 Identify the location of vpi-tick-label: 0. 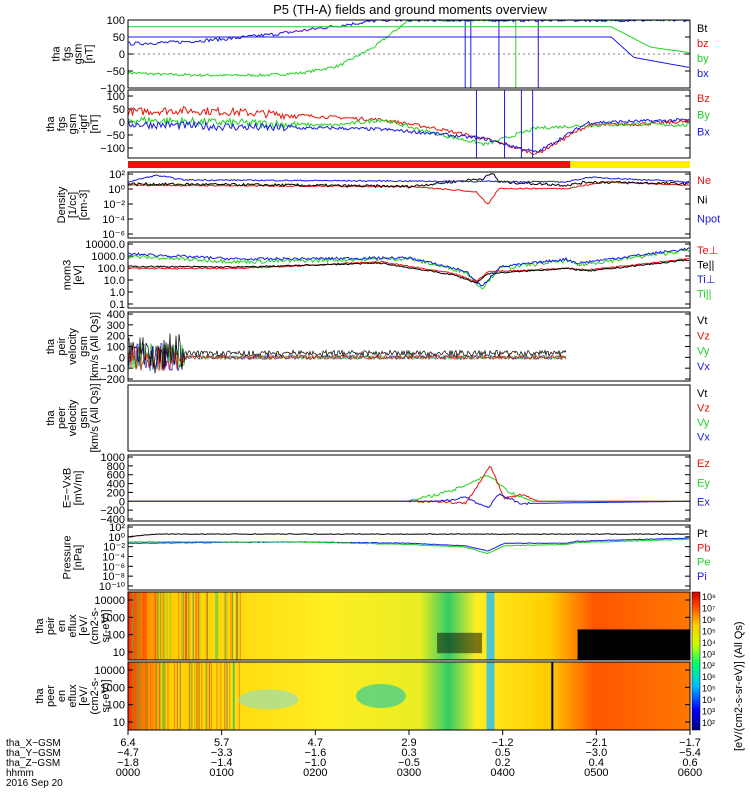
(122, 358).